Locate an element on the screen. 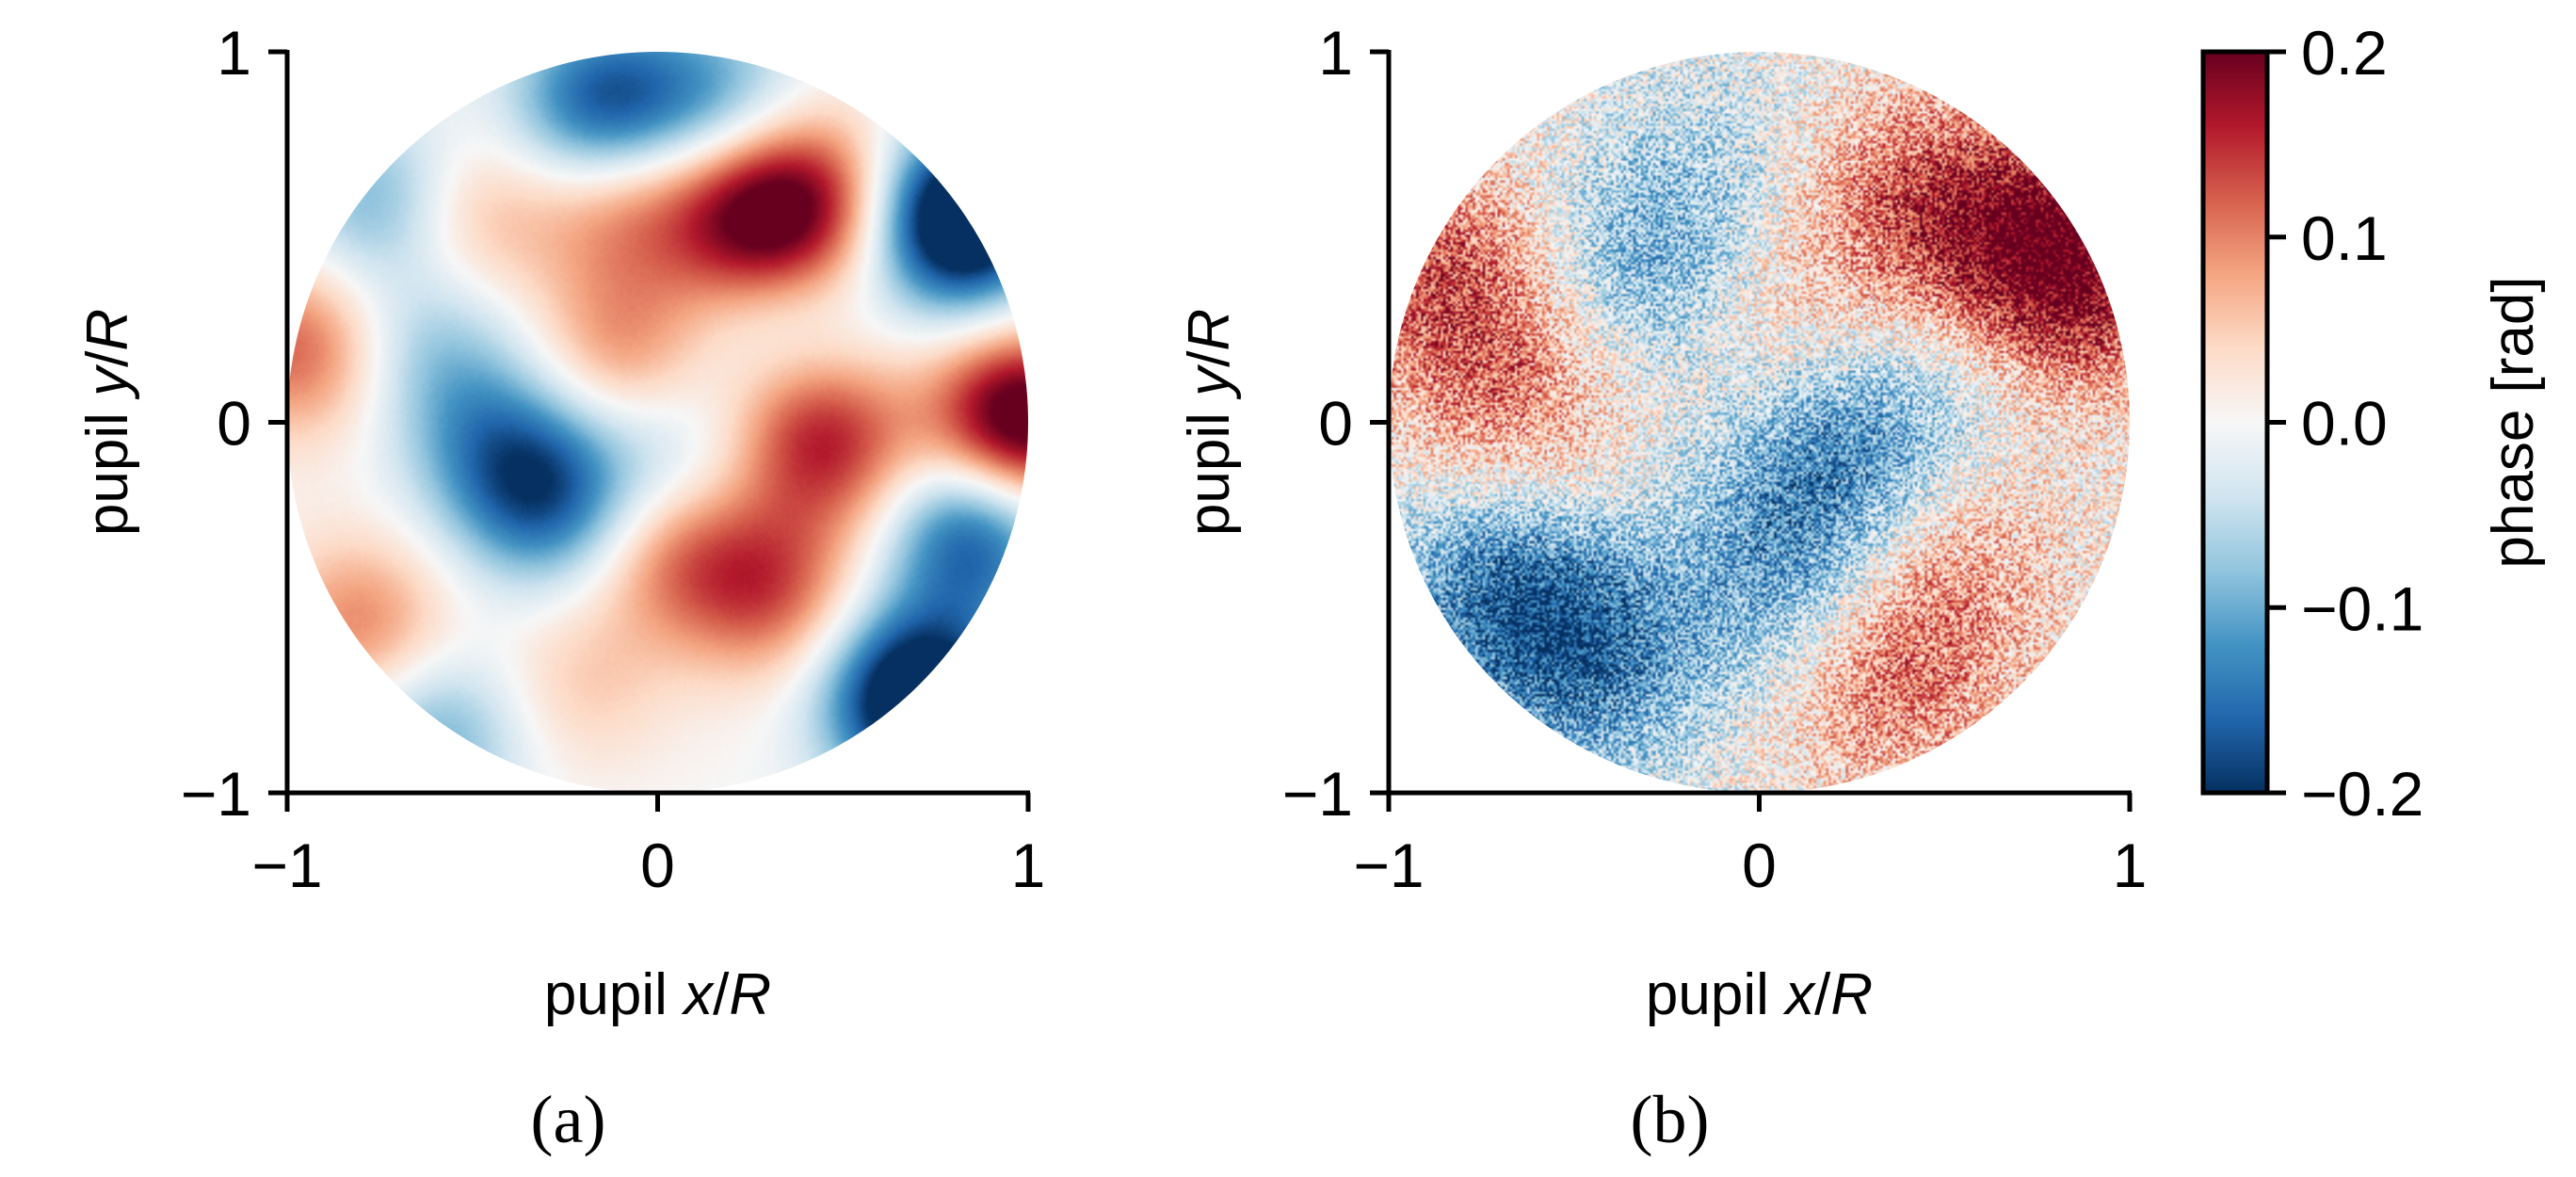 The height and width of the screenshot is (1177, 2576). panel-label-b: (b) is located at coordinates (1670, 1119).